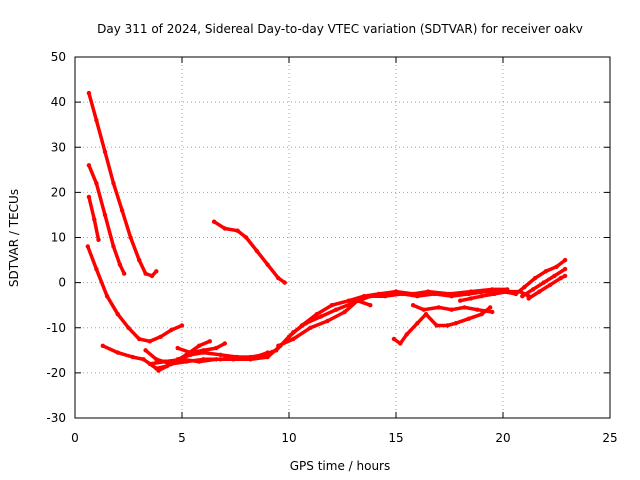 The image size is (640, 480). Describe the element at coordinates (182, 438) in the screenshot. I see `x-tick-label: 5` at that location.